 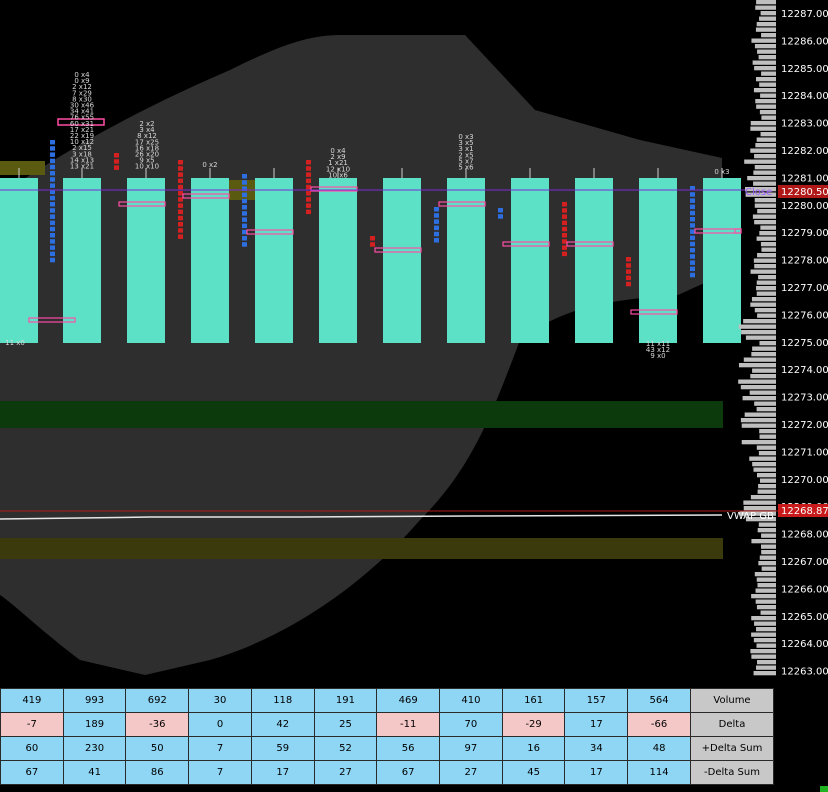 What do you see at coordinates (804, 617) in the screenshot?
I see `price-tick: 12265.00` at bounding box center [804, 617].